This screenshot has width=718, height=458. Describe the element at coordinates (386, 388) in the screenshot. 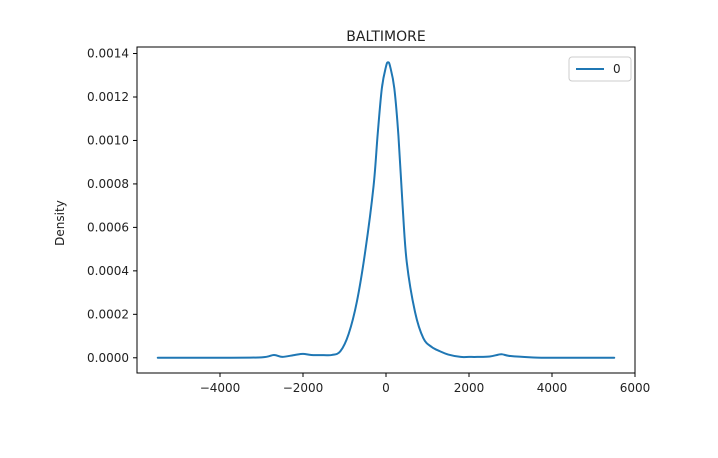

I see `x-tick-label: 0` at that location.